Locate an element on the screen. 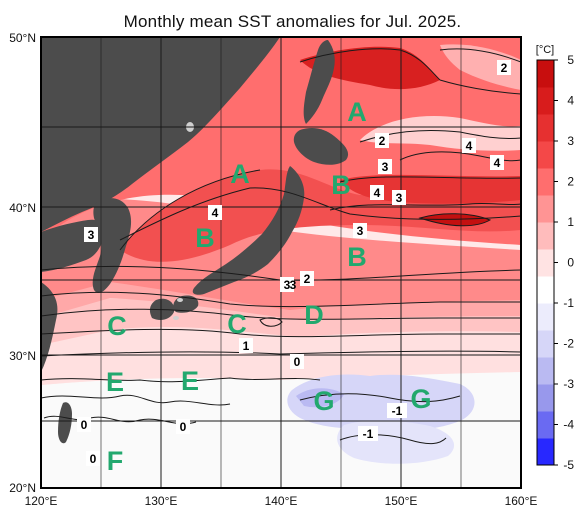  lon-label: 150°E is located at coordinates (401, 501).